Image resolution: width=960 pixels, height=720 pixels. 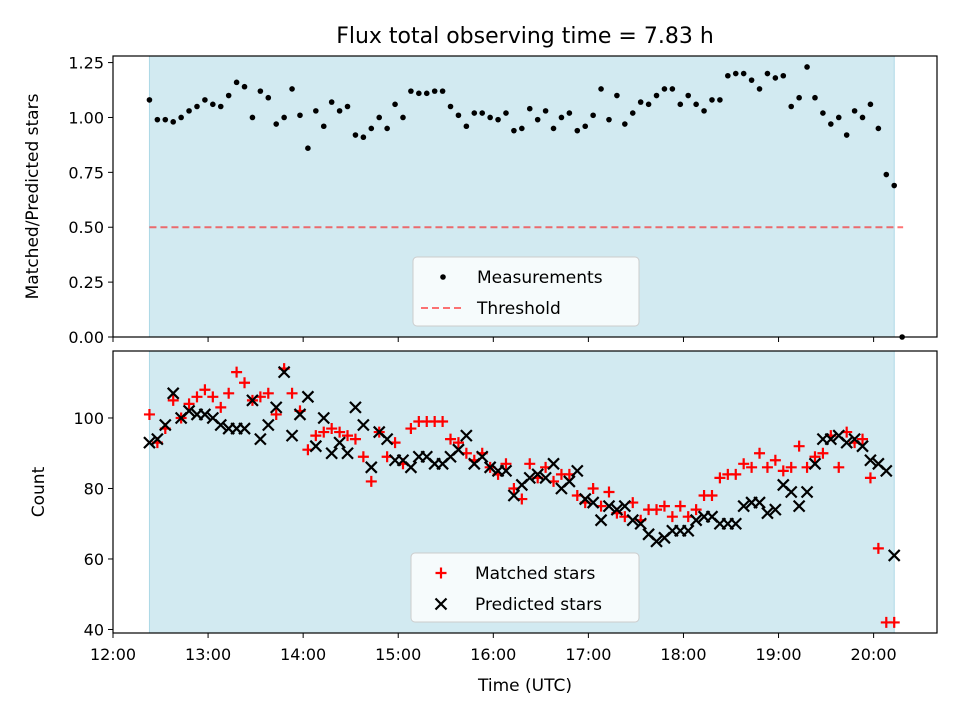 I want to click on legend: Matched stars Predicted stars, so click(x=525, y=587).